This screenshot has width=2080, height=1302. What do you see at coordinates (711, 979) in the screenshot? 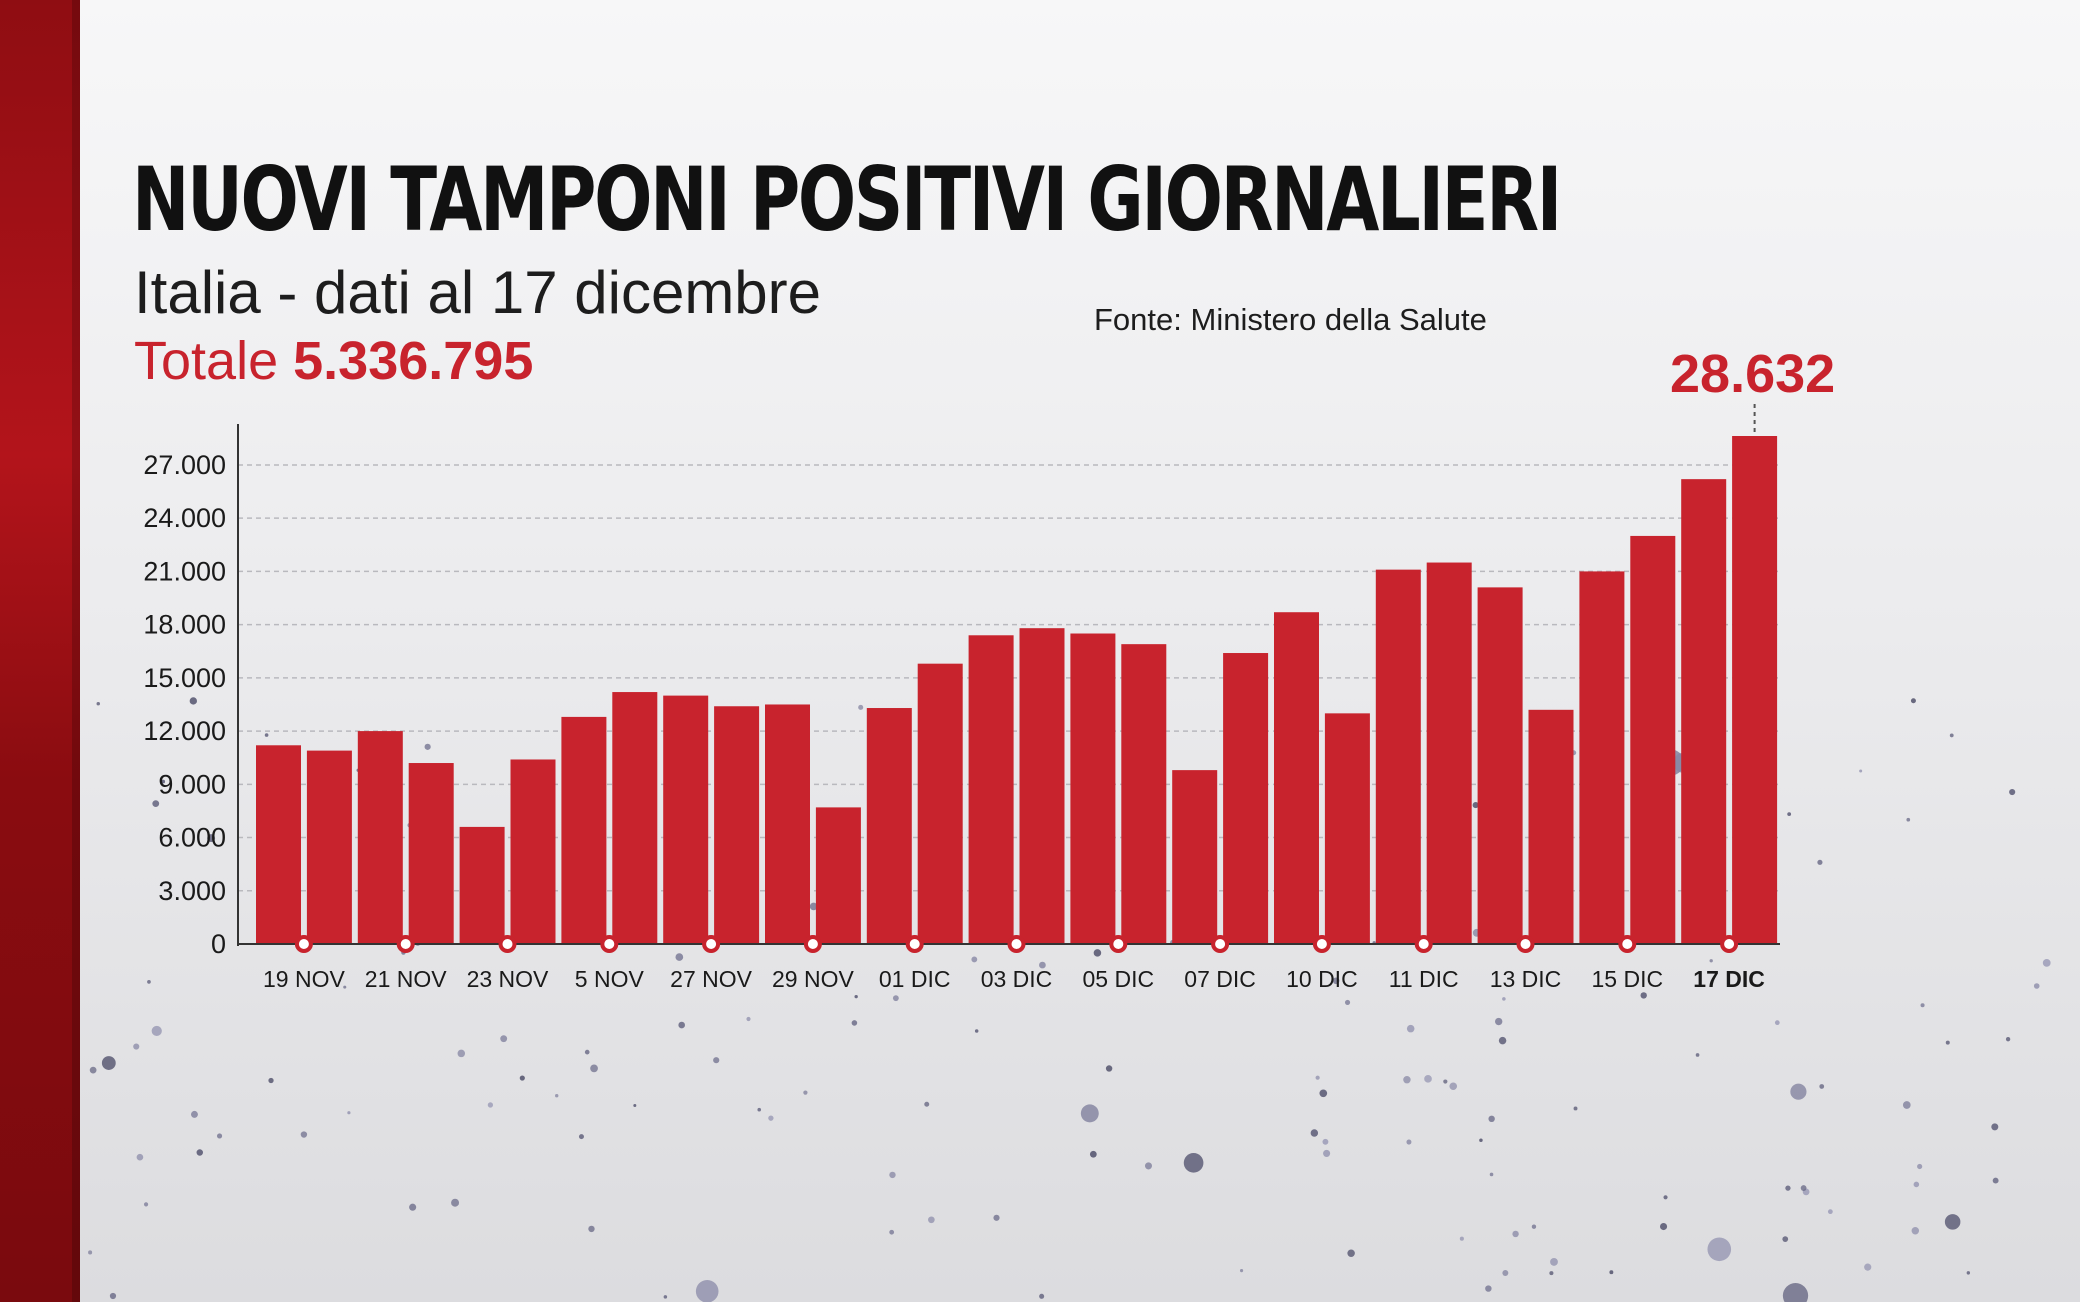
I see `x-tick-label: 27 NOV` at bounding box center [711, 979].